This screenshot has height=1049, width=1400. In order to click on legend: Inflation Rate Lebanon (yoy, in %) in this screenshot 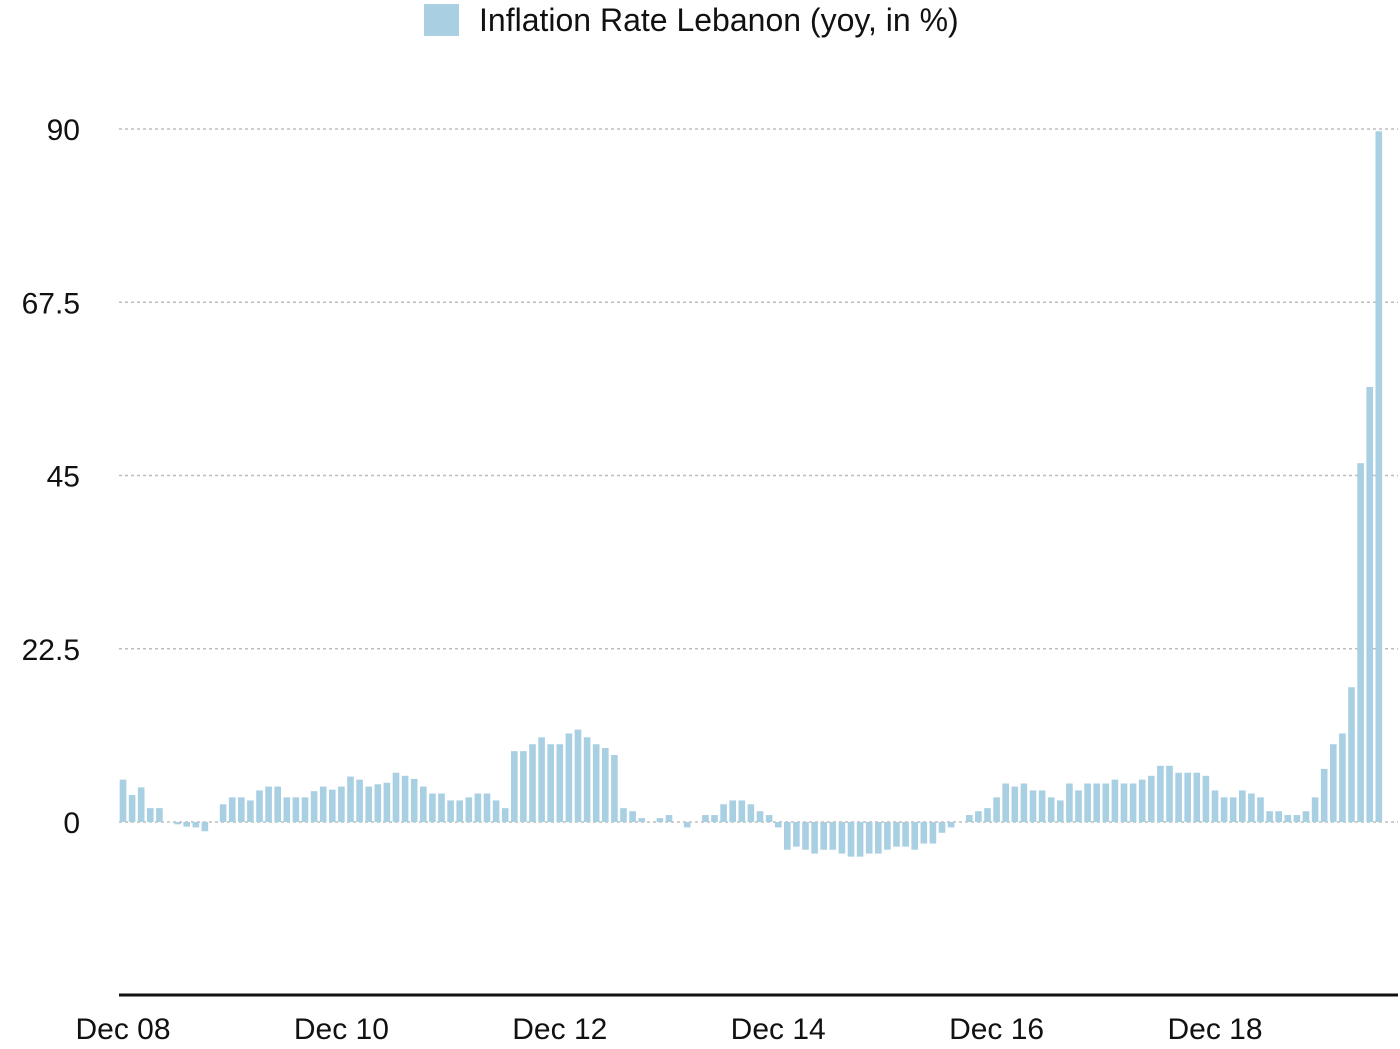, I will do `click(691, 20)`.